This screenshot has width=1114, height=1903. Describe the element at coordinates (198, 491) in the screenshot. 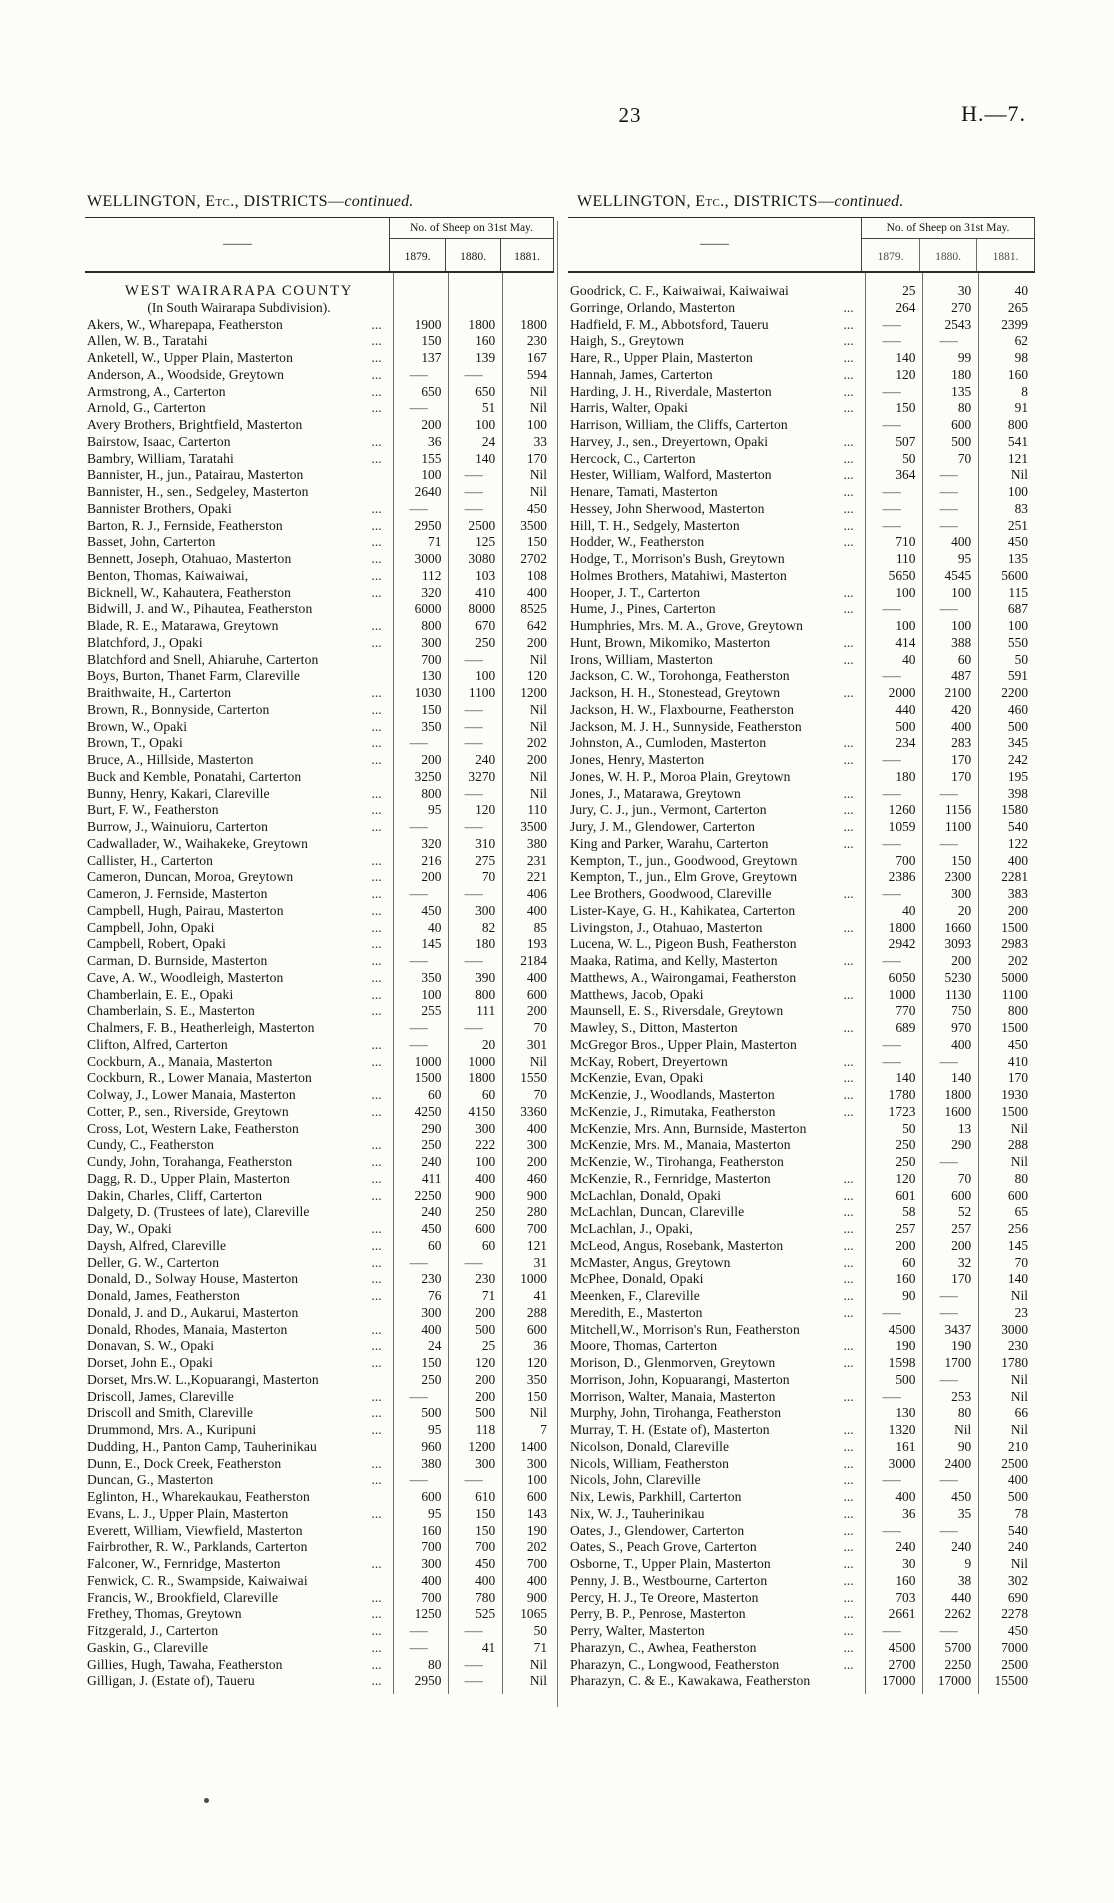

I see `owner-name: Bannister, H., sen., Sedgeley, Masterton` at that location.